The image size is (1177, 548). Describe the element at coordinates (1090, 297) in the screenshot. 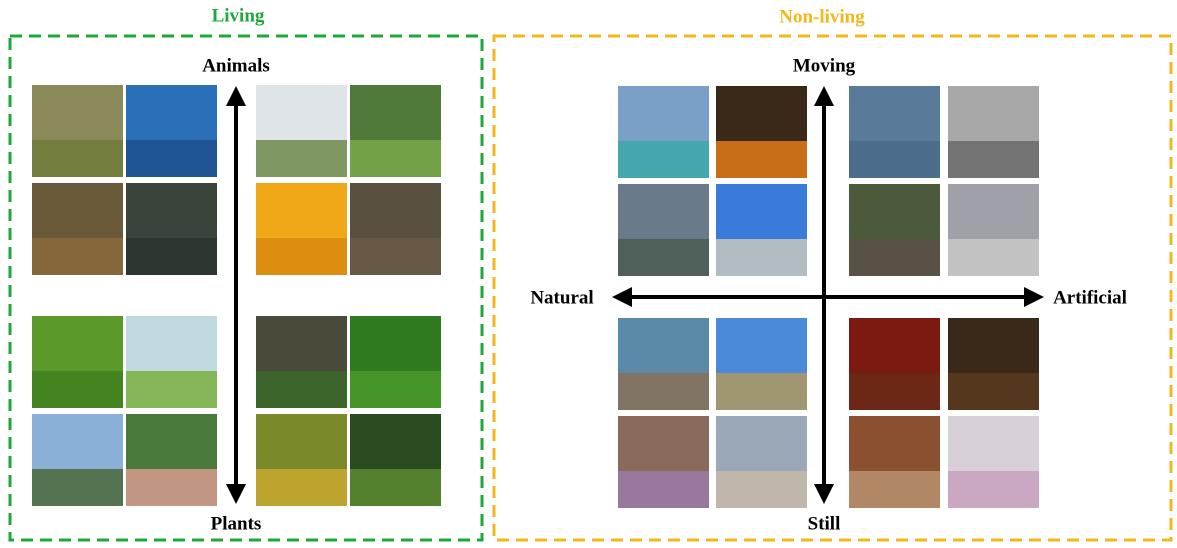

I see `axis-label: Artificial` at that location.